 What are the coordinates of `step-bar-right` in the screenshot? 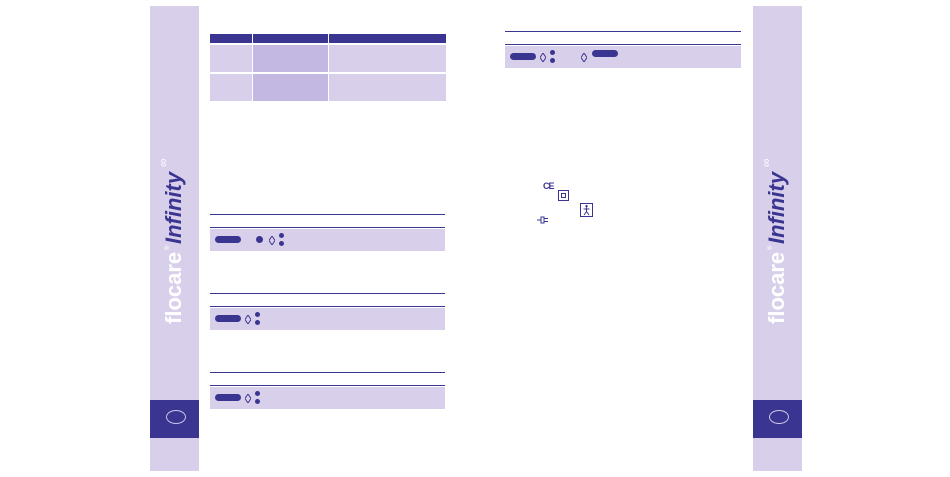 It's located at (623, 49).